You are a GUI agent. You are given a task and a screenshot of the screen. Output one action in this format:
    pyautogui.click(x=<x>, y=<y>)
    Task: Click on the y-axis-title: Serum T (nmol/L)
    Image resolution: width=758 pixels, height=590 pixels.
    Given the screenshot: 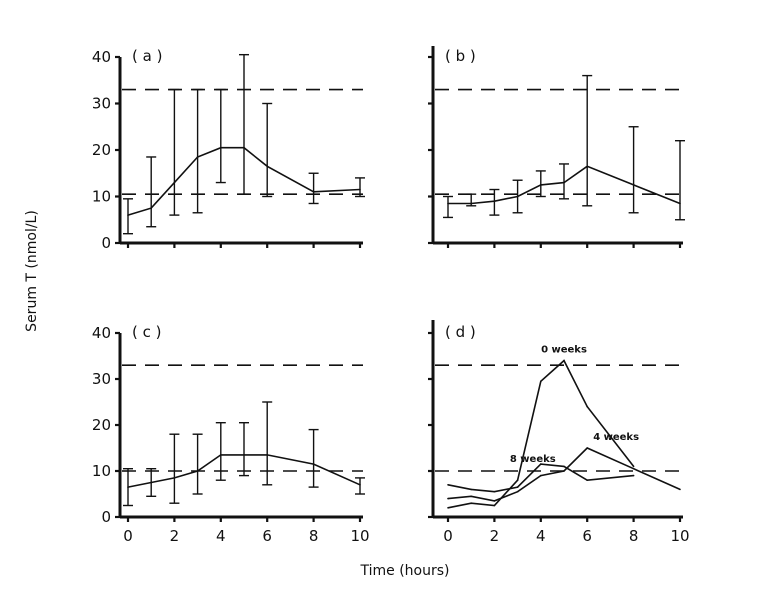 What is the action you would take?
    pyautogui.click(x=32, y=271)
    